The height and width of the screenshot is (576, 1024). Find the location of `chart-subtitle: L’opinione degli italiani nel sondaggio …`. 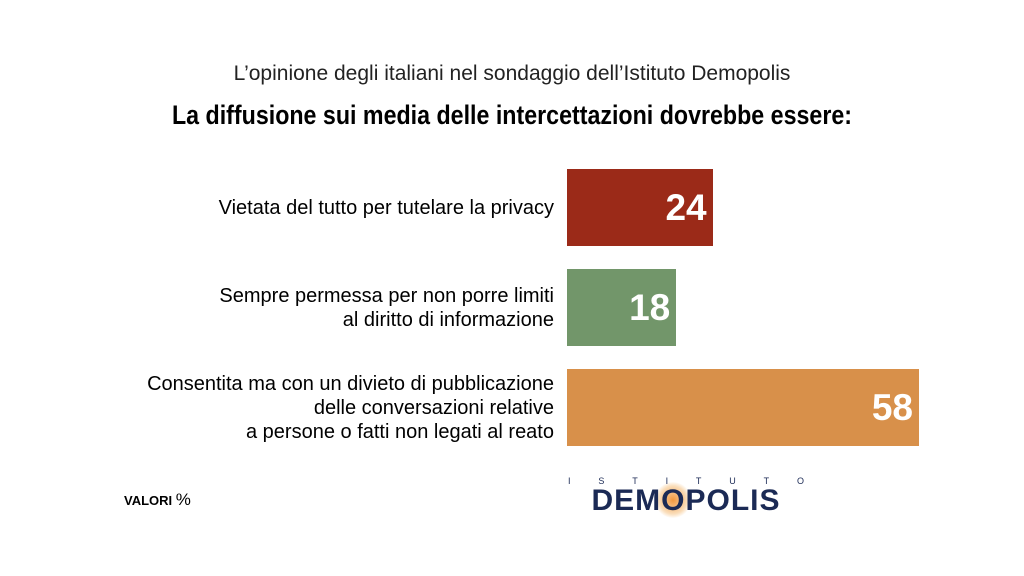

chart-subtitle: L’opinione degli italiani nel sondaggio … is located at coordinates (512, 73).